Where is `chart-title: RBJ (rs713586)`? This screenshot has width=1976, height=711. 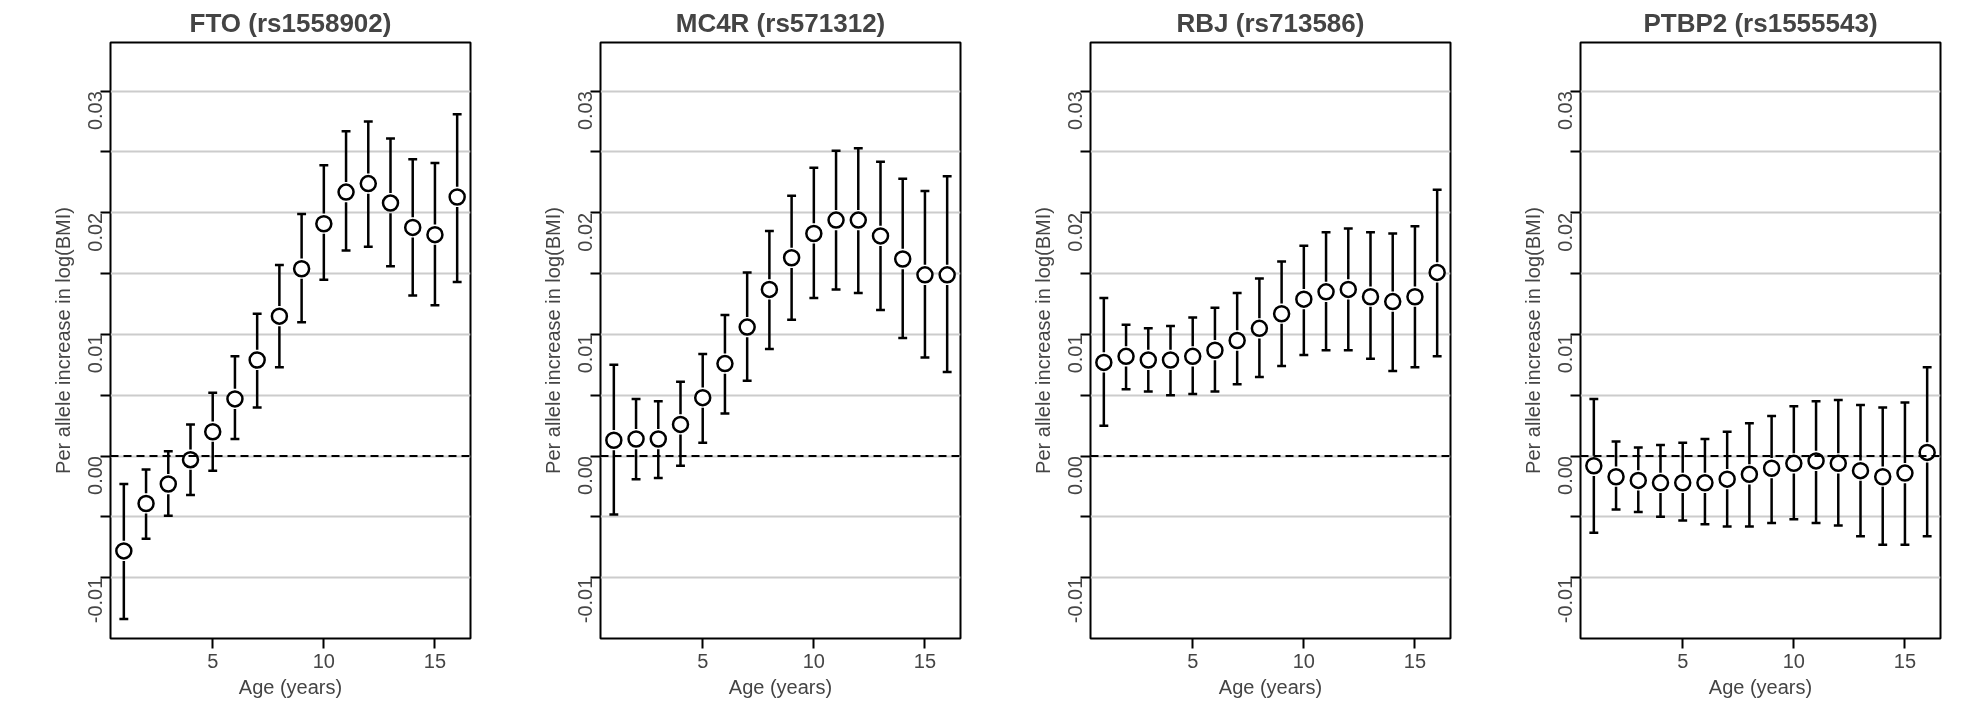
chart-title: RBJ (rs713586) is located at coordinates (1270, 22).